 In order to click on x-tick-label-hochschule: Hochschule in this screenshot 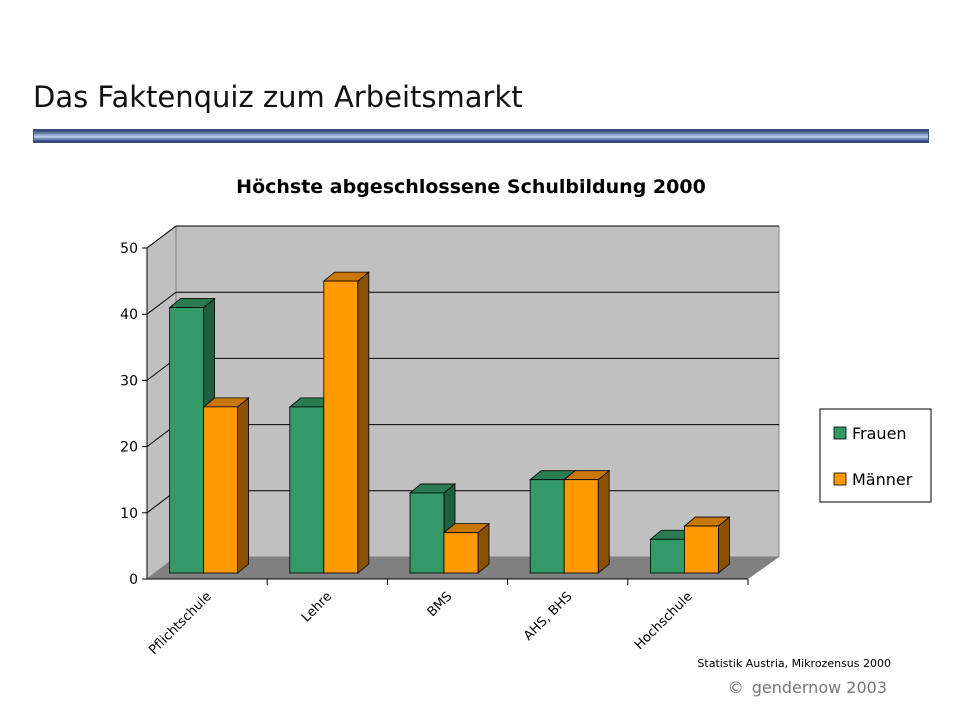, I will do `click(664, 621)`.